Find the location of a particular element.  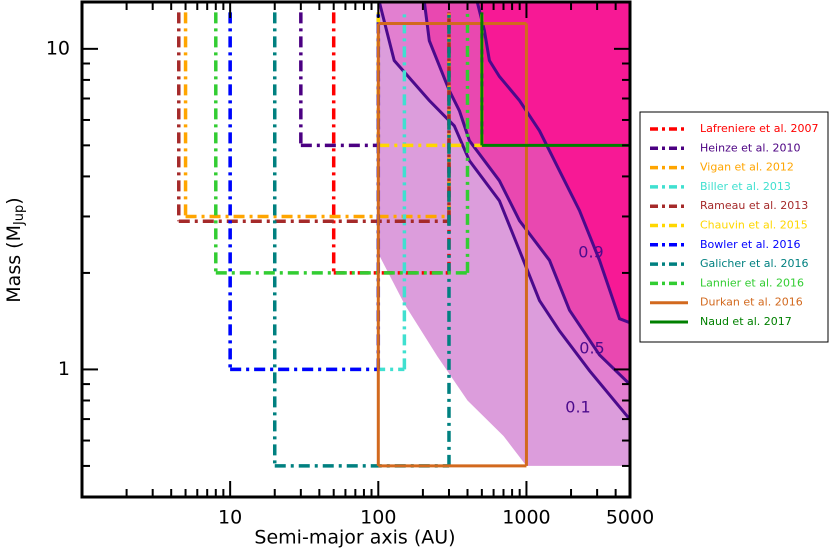

legend-label: Naud et al. 2017 is located at coordinates (746, 321).